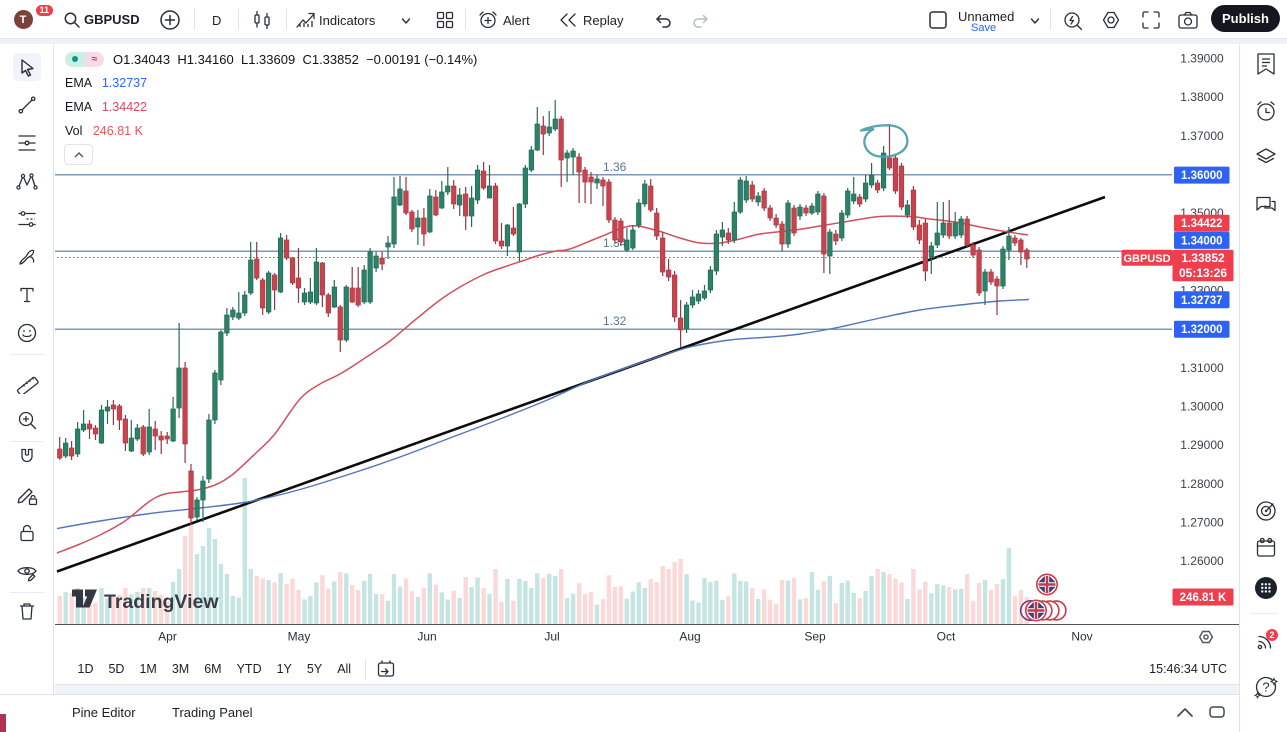 This screenshot has width=1287, height=732. I want to click on svg-text: Sep, so click(815, 637).